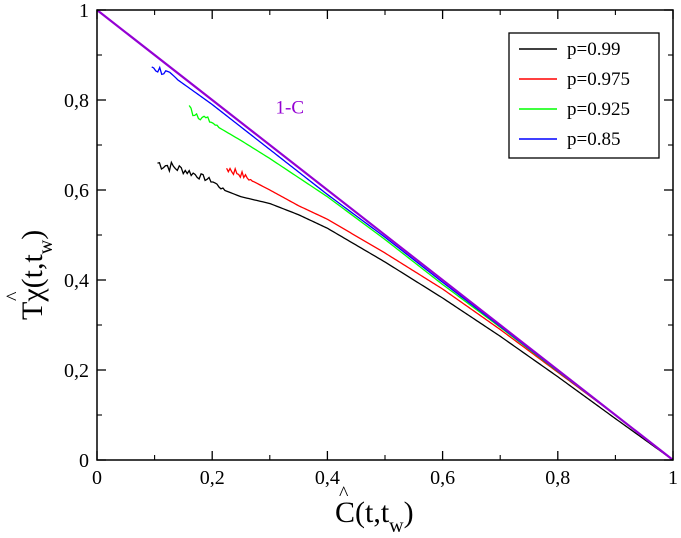 This screenshot has height=538, width=681. Describe the element at coordinates (32, 287) in the screenshot. I see `y-axis-title-main: Tχ(t,t` at that location.